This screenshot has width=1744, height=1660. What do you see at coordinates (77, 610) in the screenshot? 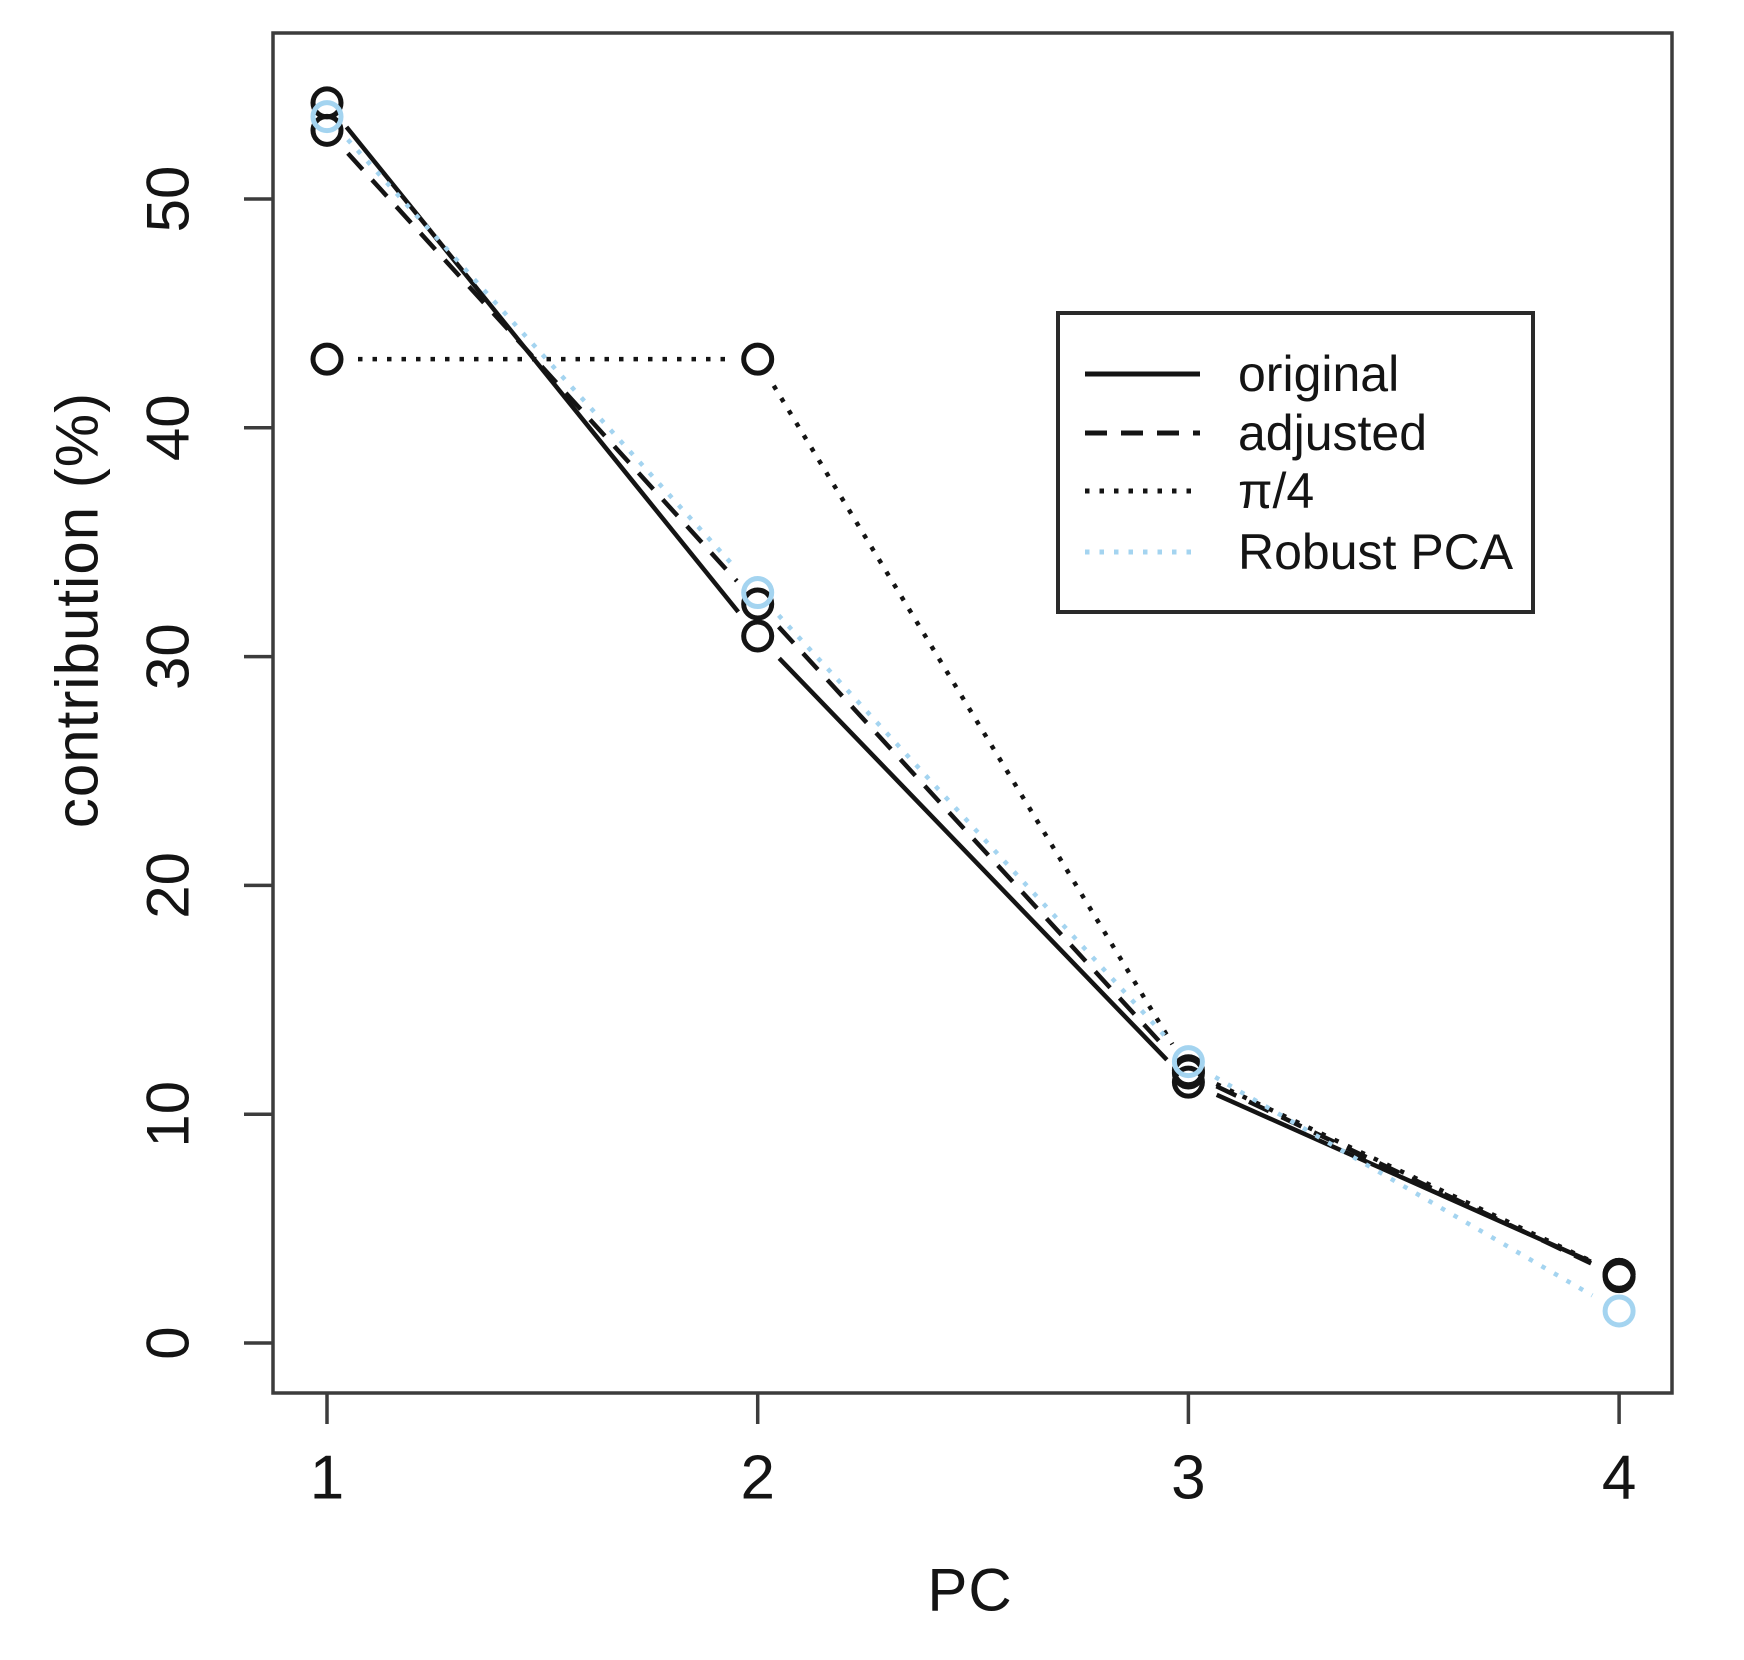
I see `y-axis-title: contribution (%)` at bounding box center [77, 610].